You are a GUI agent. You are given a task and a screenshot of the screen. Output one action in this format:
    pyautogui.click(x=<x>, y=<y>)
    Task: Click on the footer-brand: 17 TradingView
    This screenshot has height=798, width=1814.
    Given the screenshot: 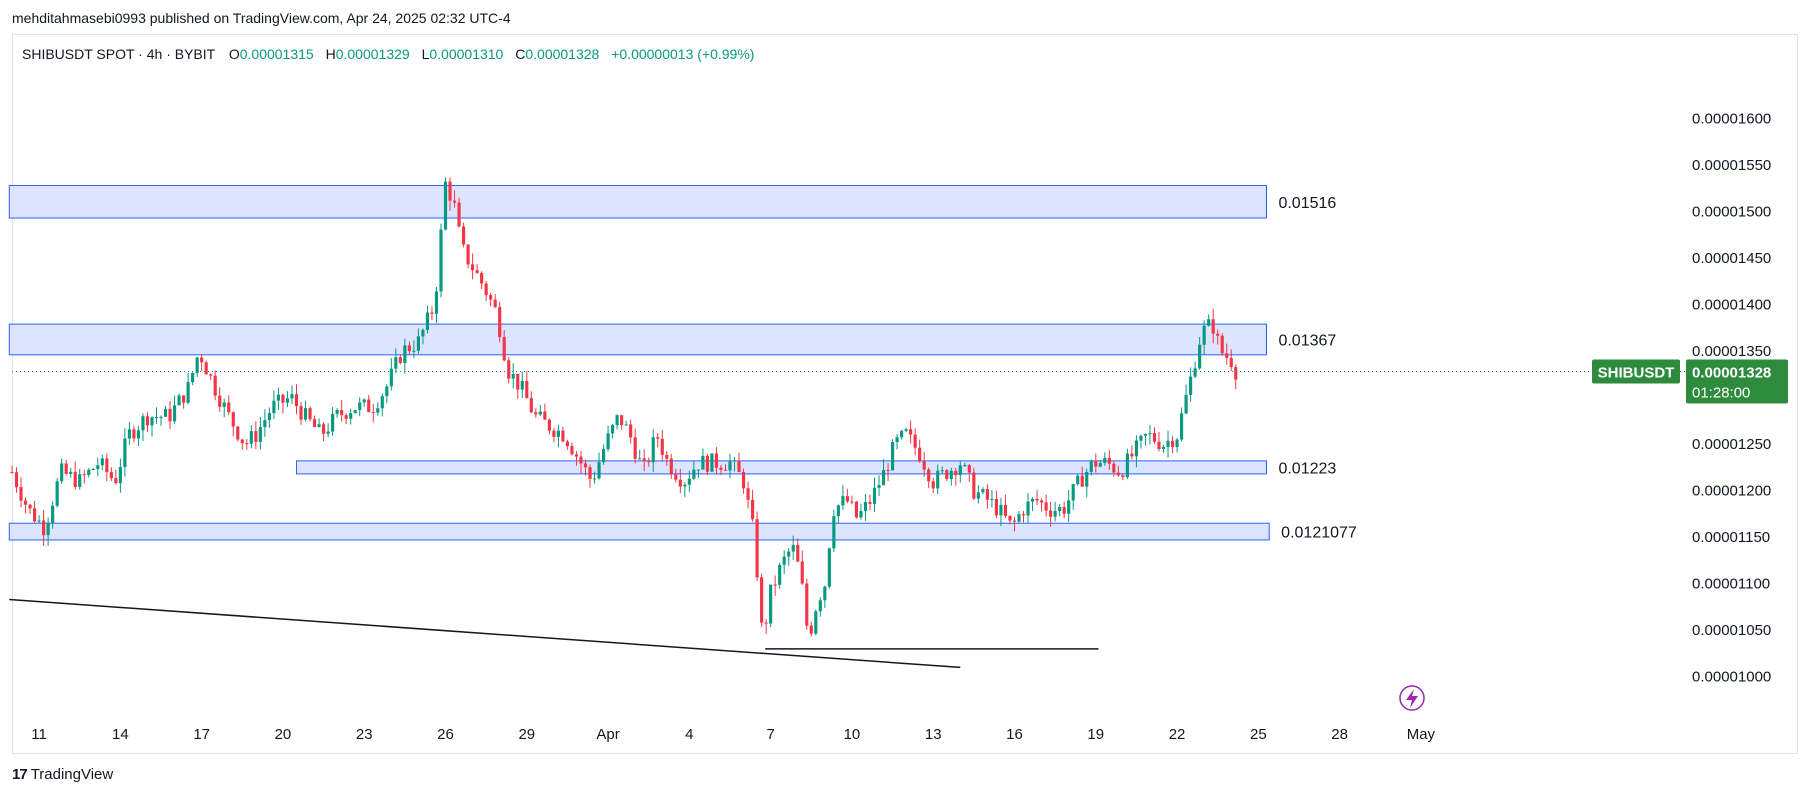 What is the action you would take?
    pyautogui.click(x=62, y=774)
    